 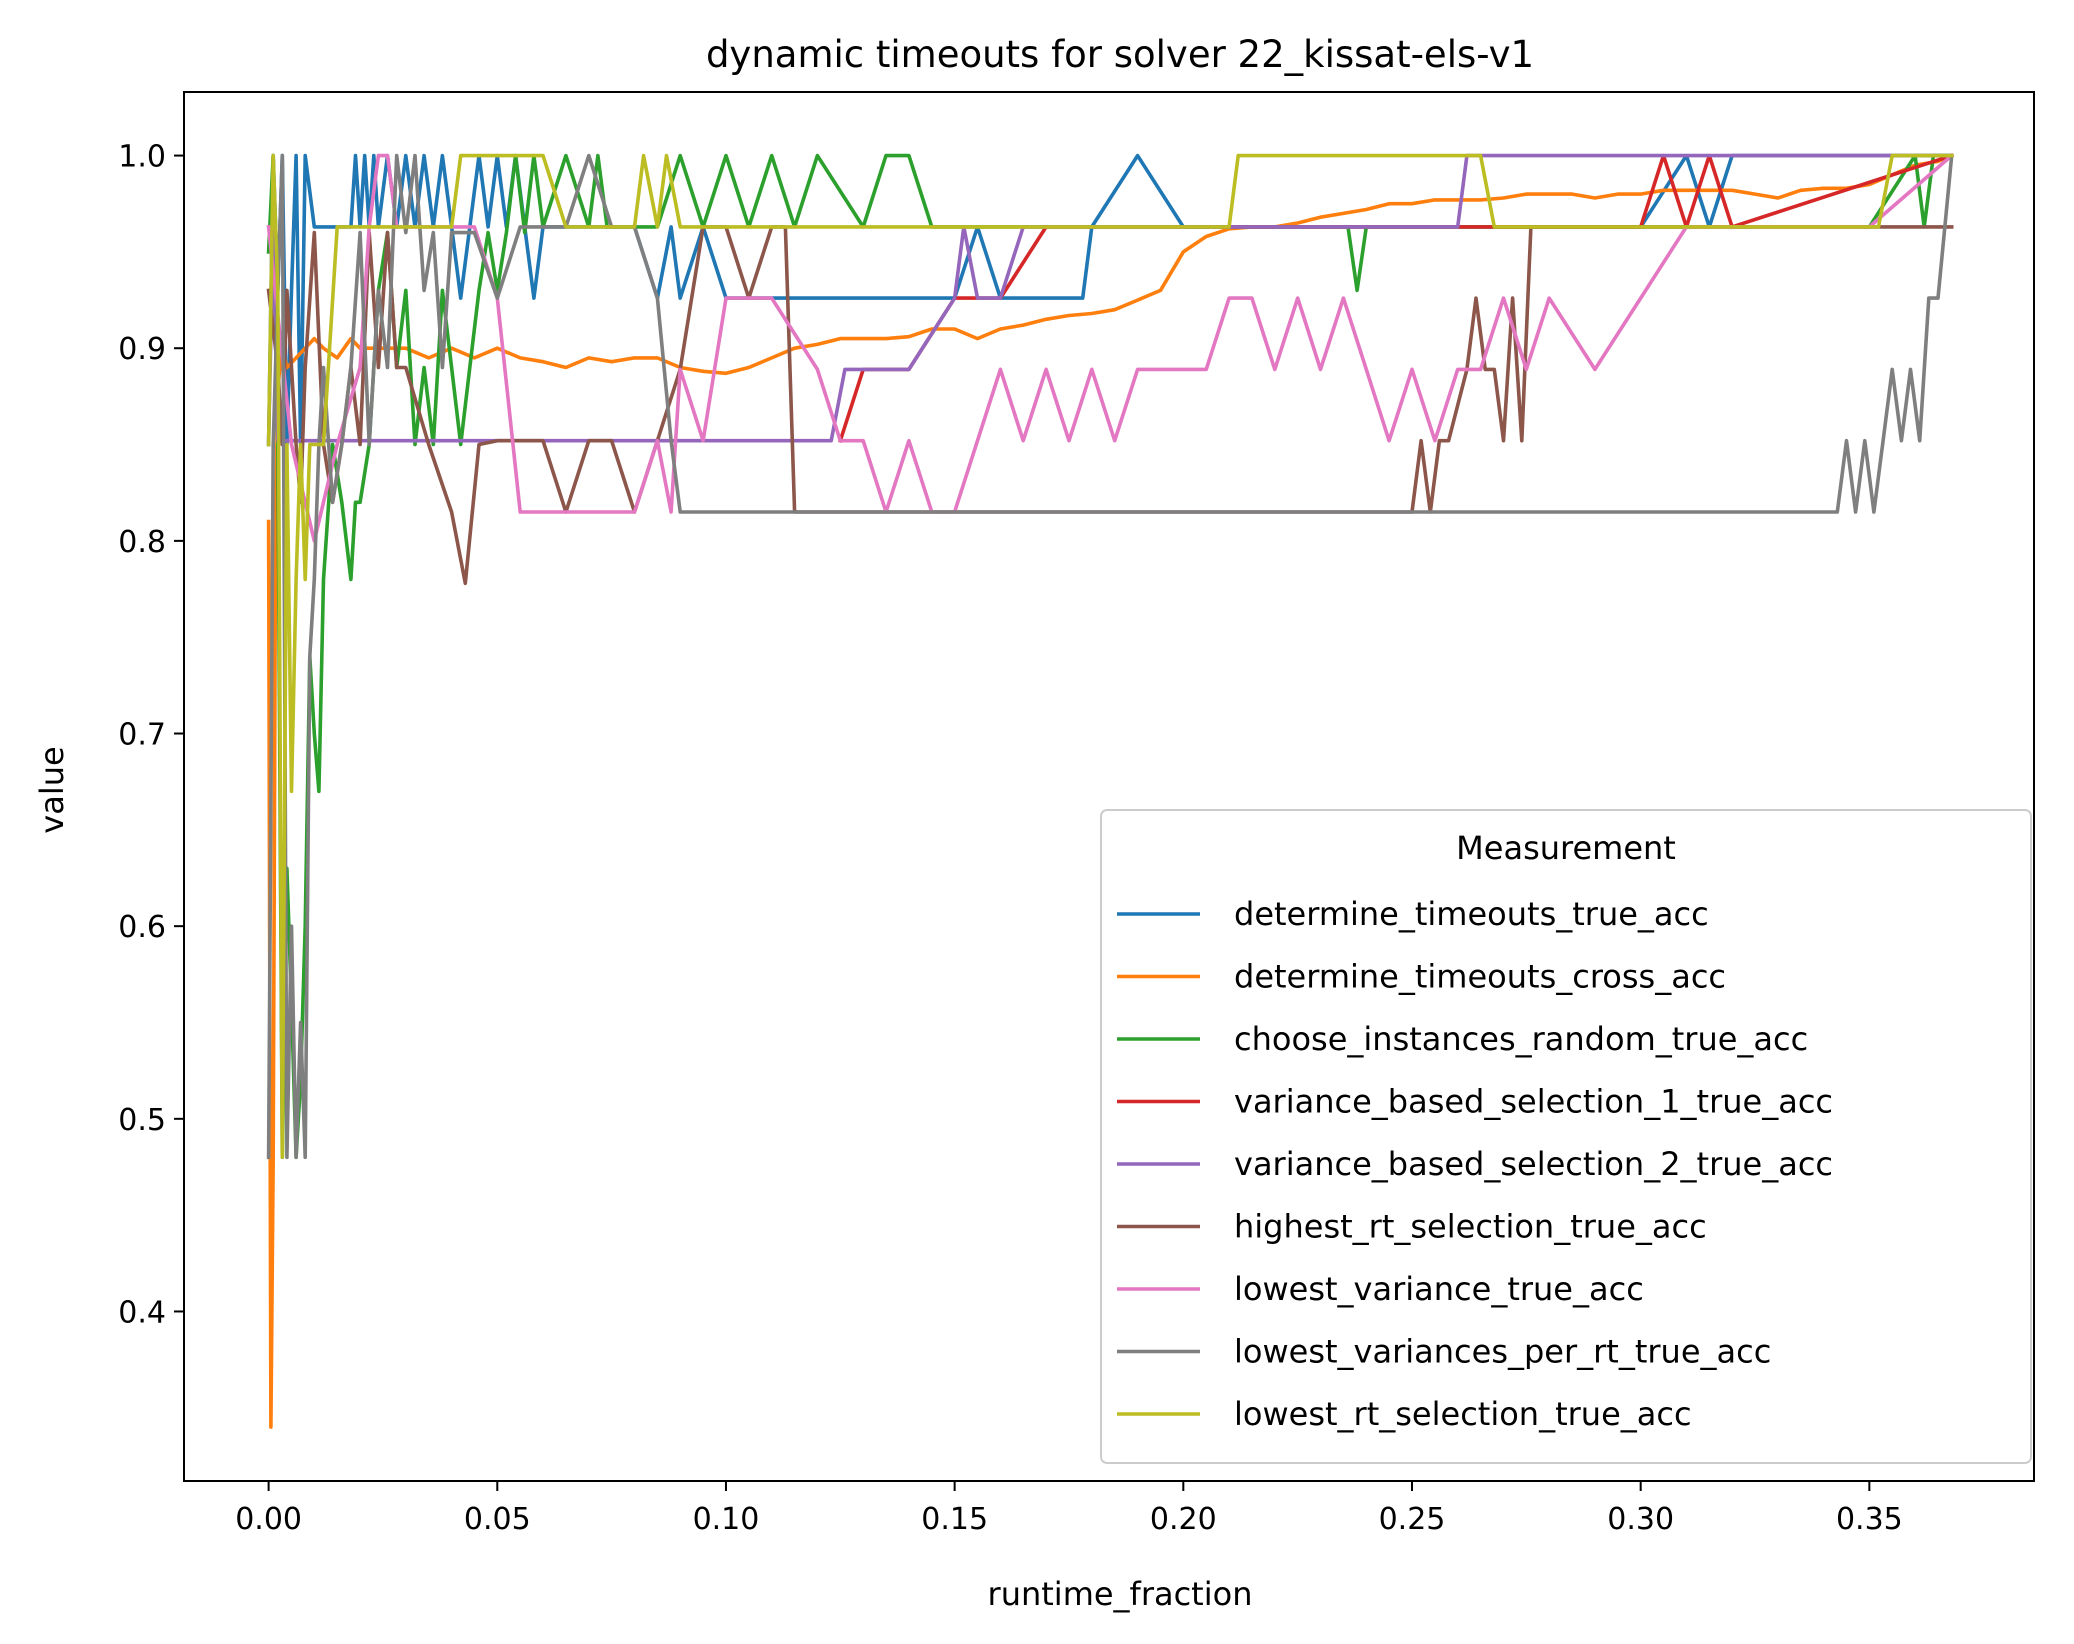 What do you see at coordinates (52, 789) in the screenshot?
I see `y-axis-label: value` at bounding box center [52, 789].